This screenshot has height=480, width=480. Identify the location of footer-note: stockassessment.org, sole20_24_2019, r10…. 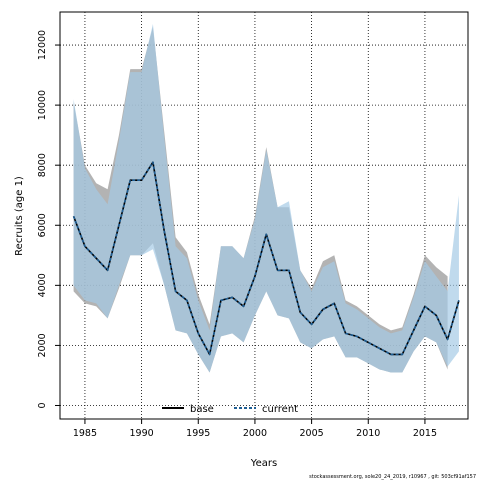
(392, 477).